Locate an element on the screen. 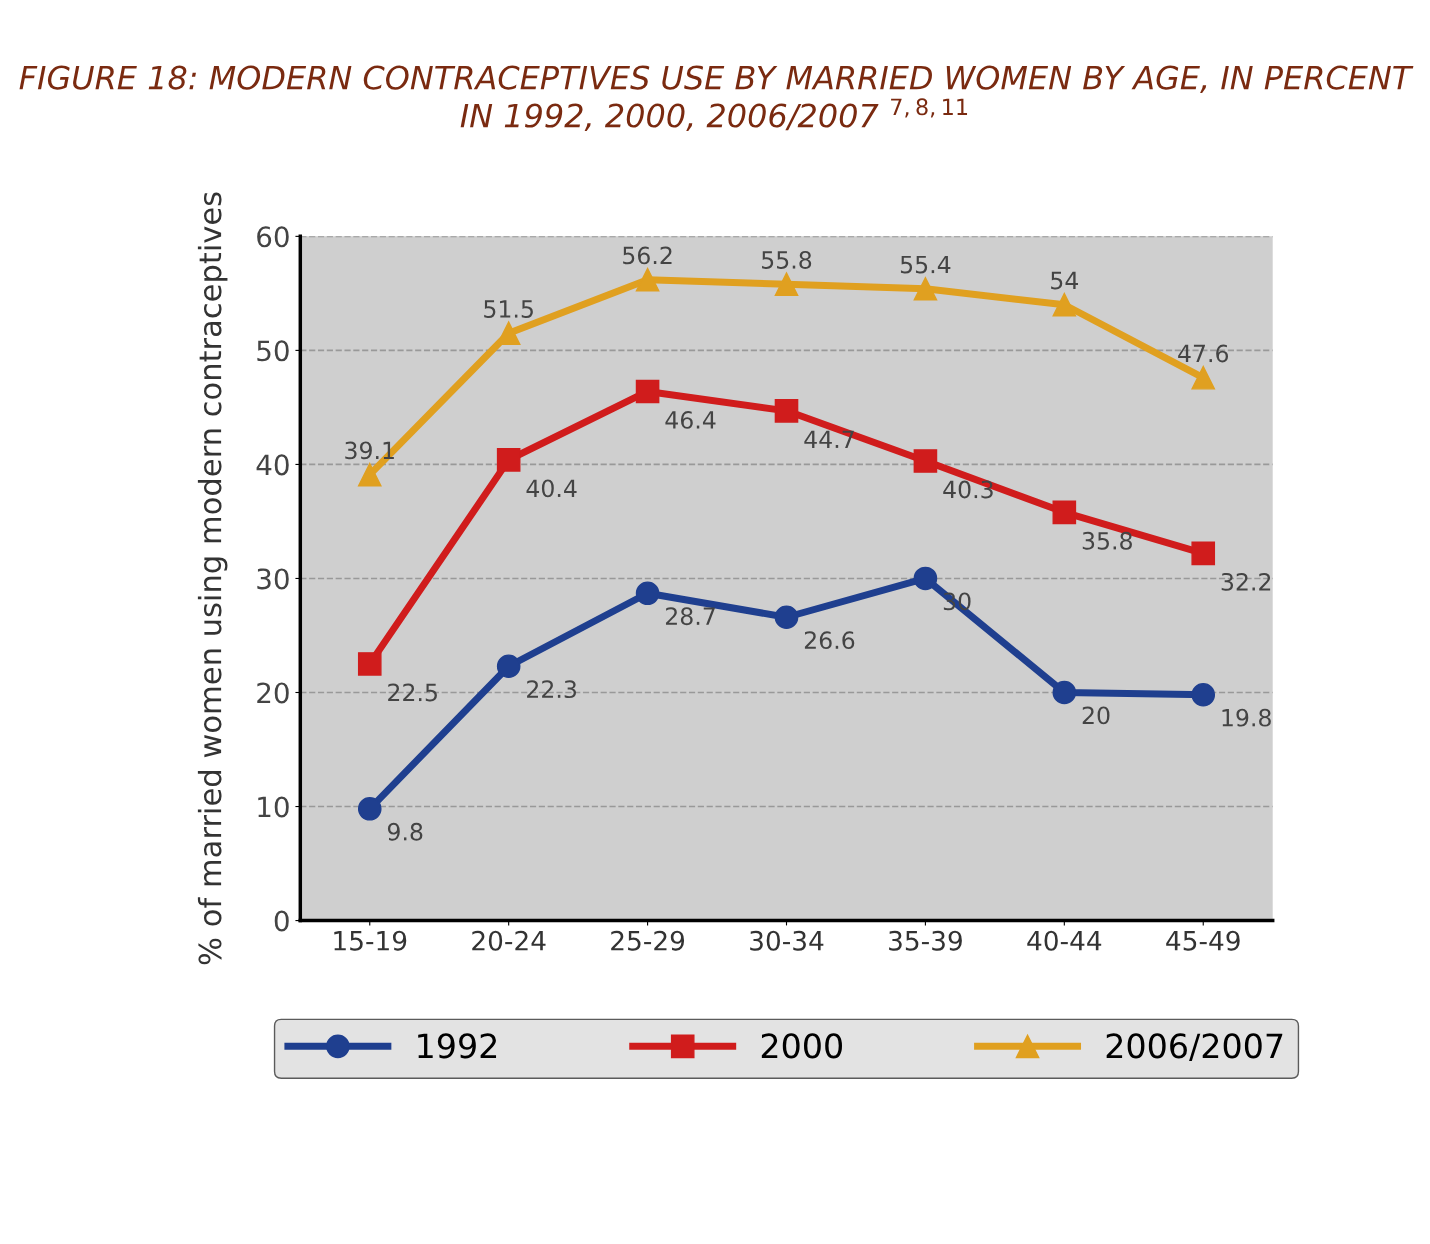  y-tick-label: 20 is located at coordinates (273, 693).